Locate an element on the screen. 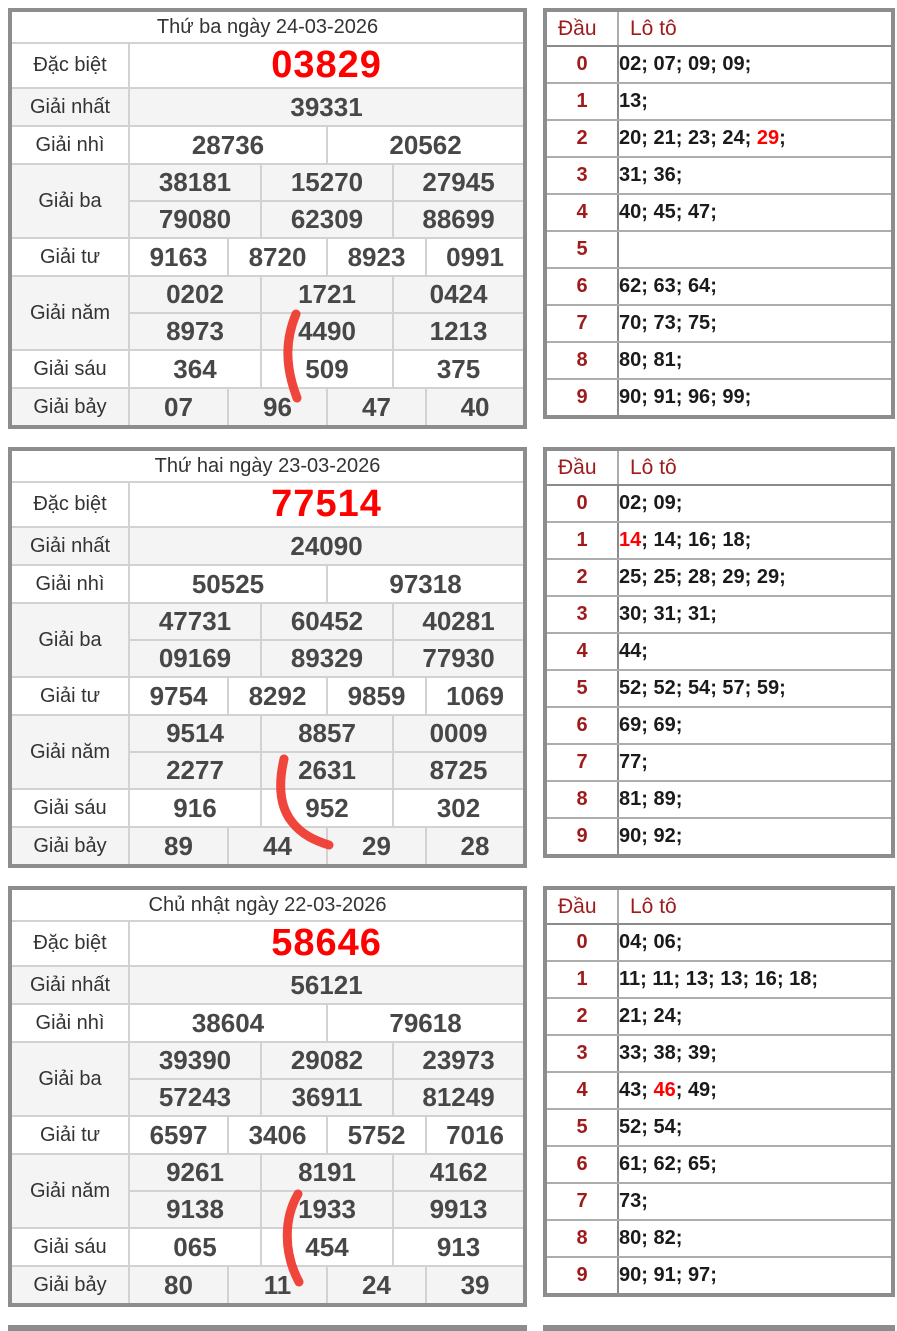 The height and width of the screenshot is (1331, 897). loto-value: 57 is located at coordinates (733, 688).